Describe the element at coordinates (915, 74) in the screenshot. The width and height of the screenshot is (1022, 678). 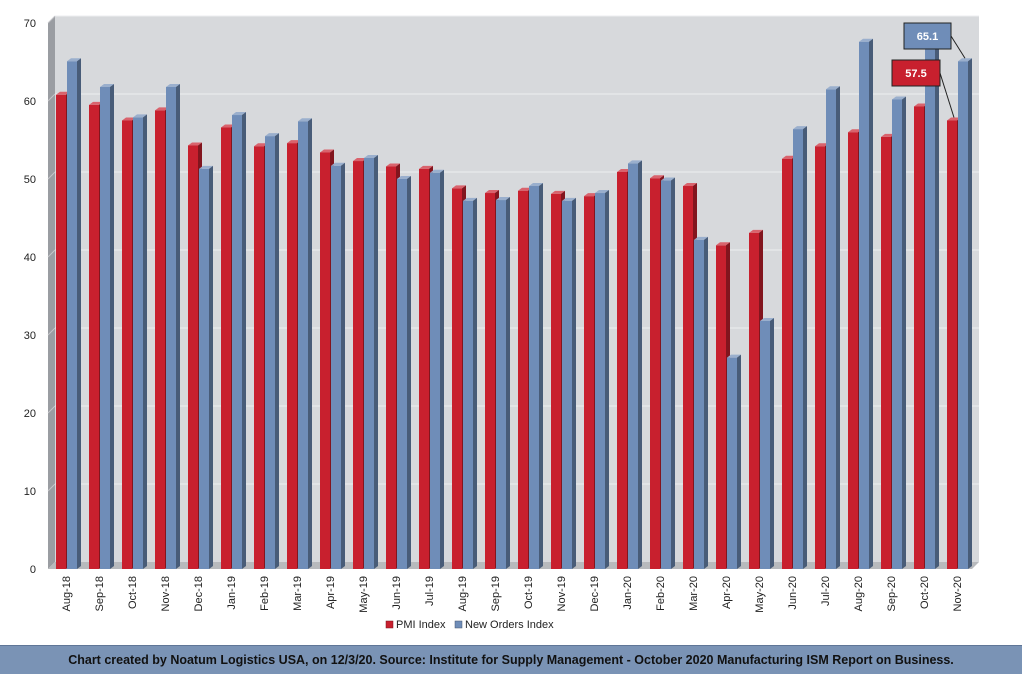
I see `callout-label: 57.5` at that location.